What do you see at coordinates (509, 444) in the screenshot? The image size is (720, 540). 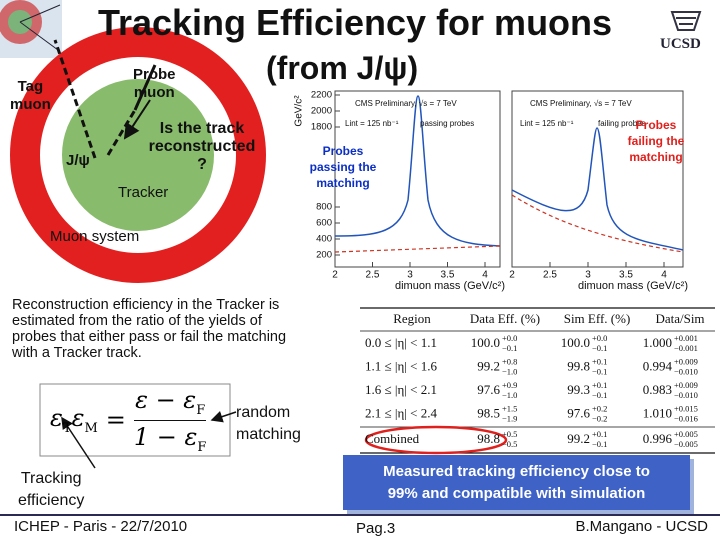 I see `table-error-minus: −0.5` at bounding box center [509, 444].